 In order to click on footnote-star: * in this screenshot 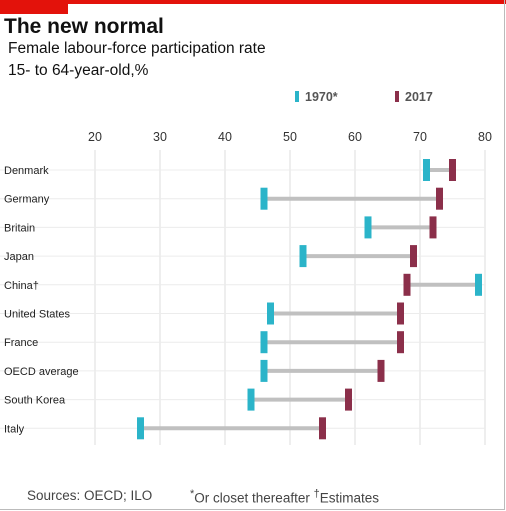, I will do `click(192, 494)`.